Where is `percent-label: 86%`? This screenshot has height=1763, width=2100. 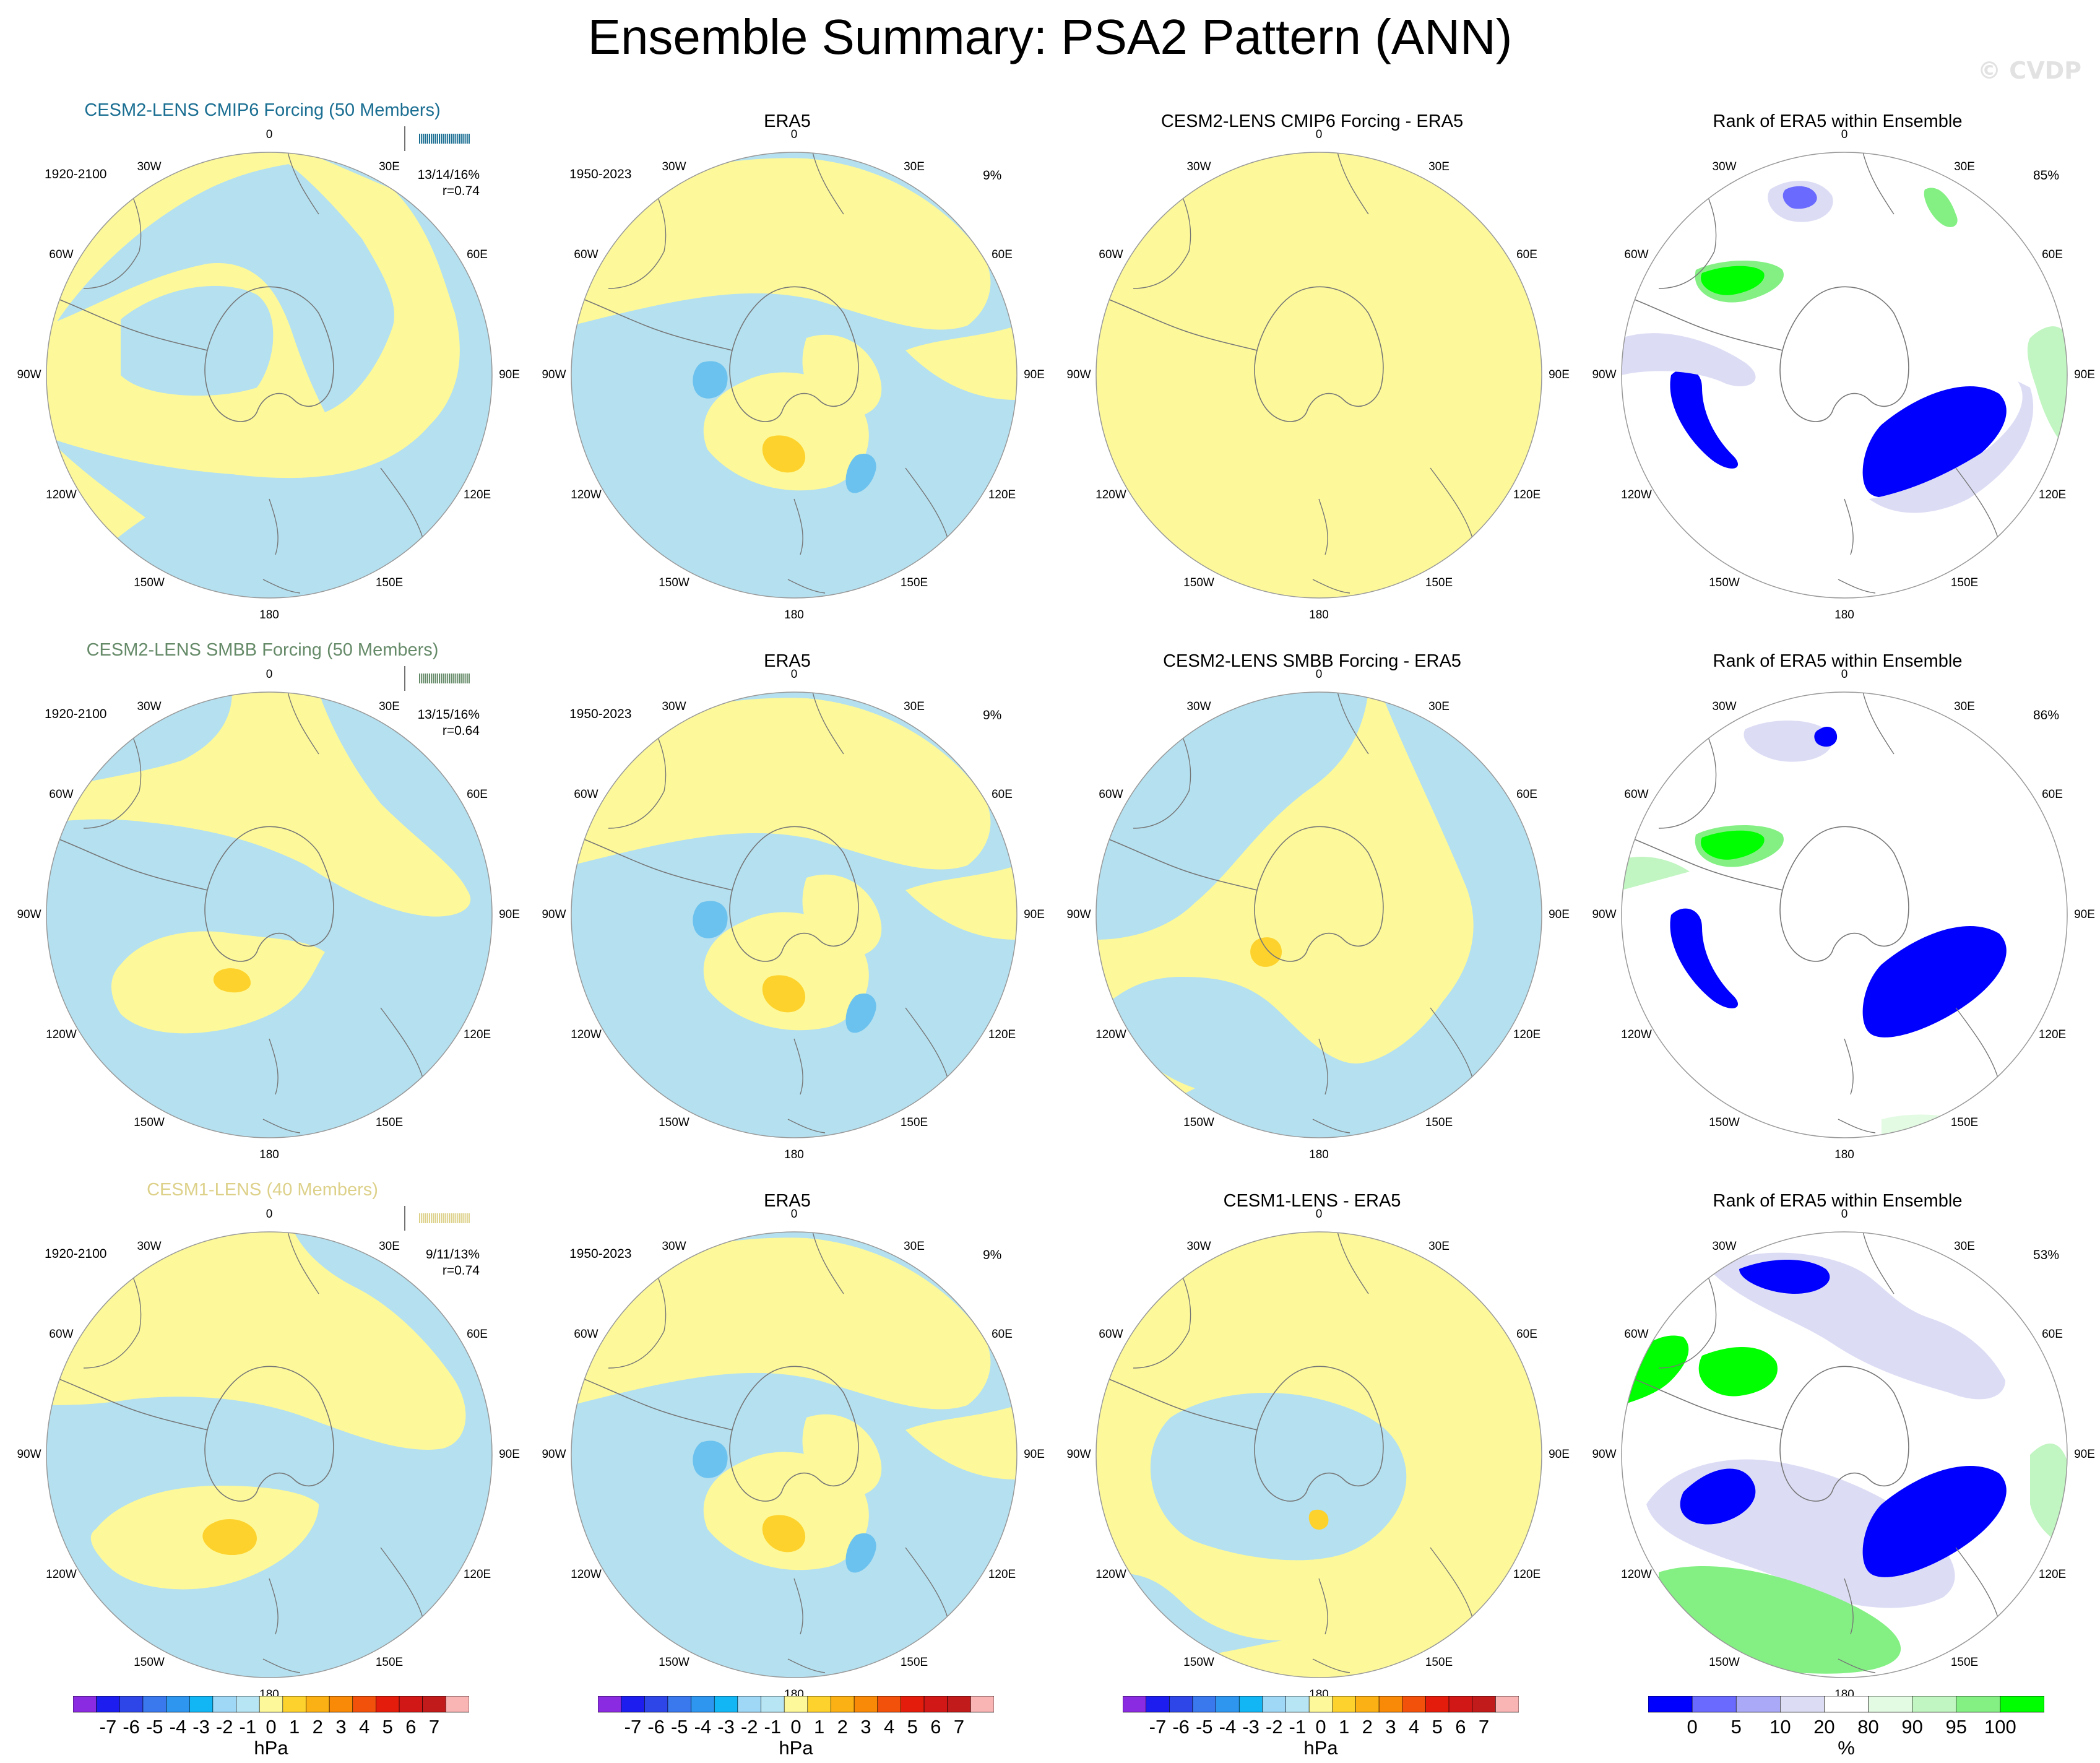 percent-label: 86% is located at coordinates (2046, 715).